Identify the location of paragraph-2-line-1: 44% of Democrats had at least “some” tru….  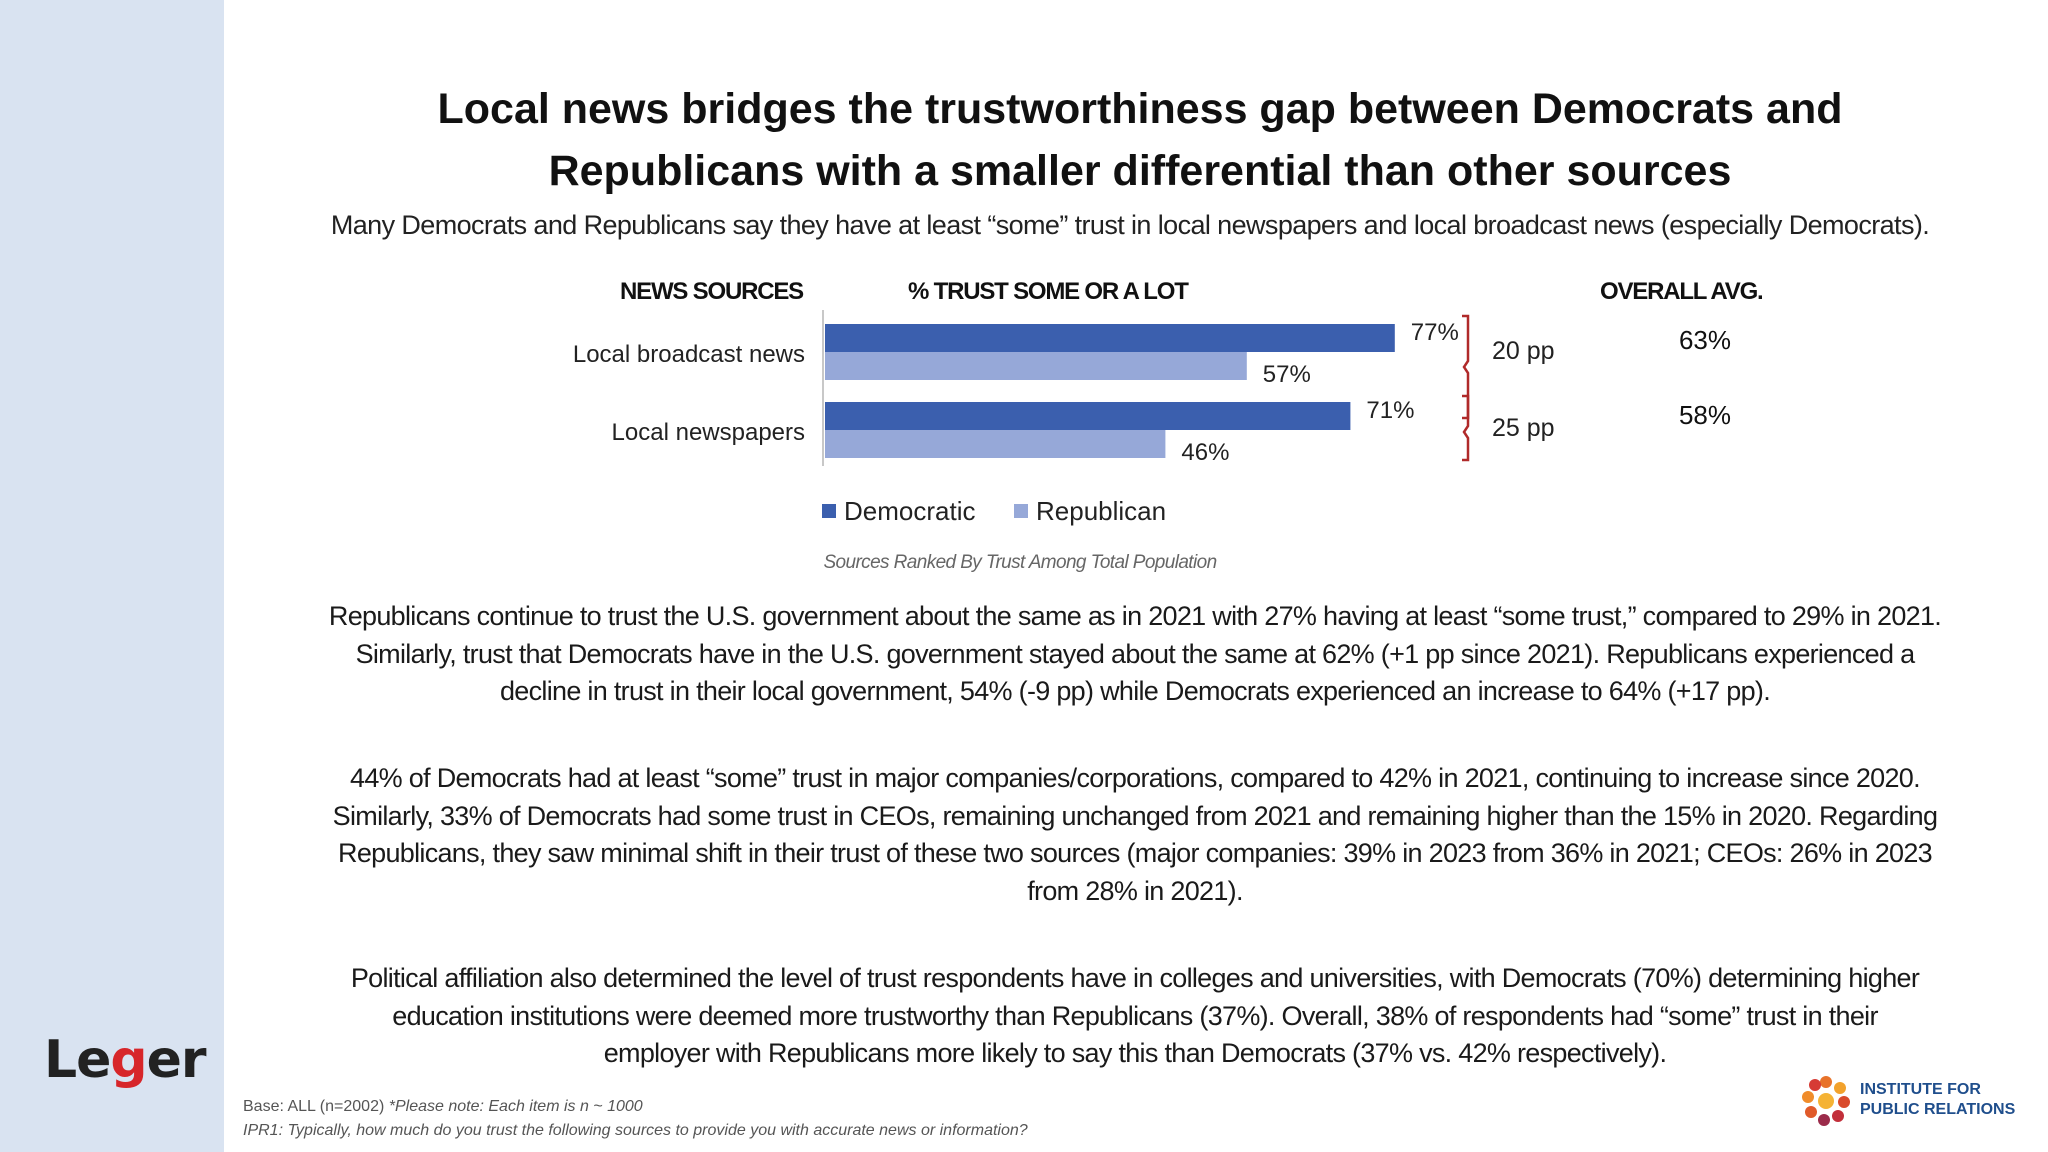
(1135, 778).